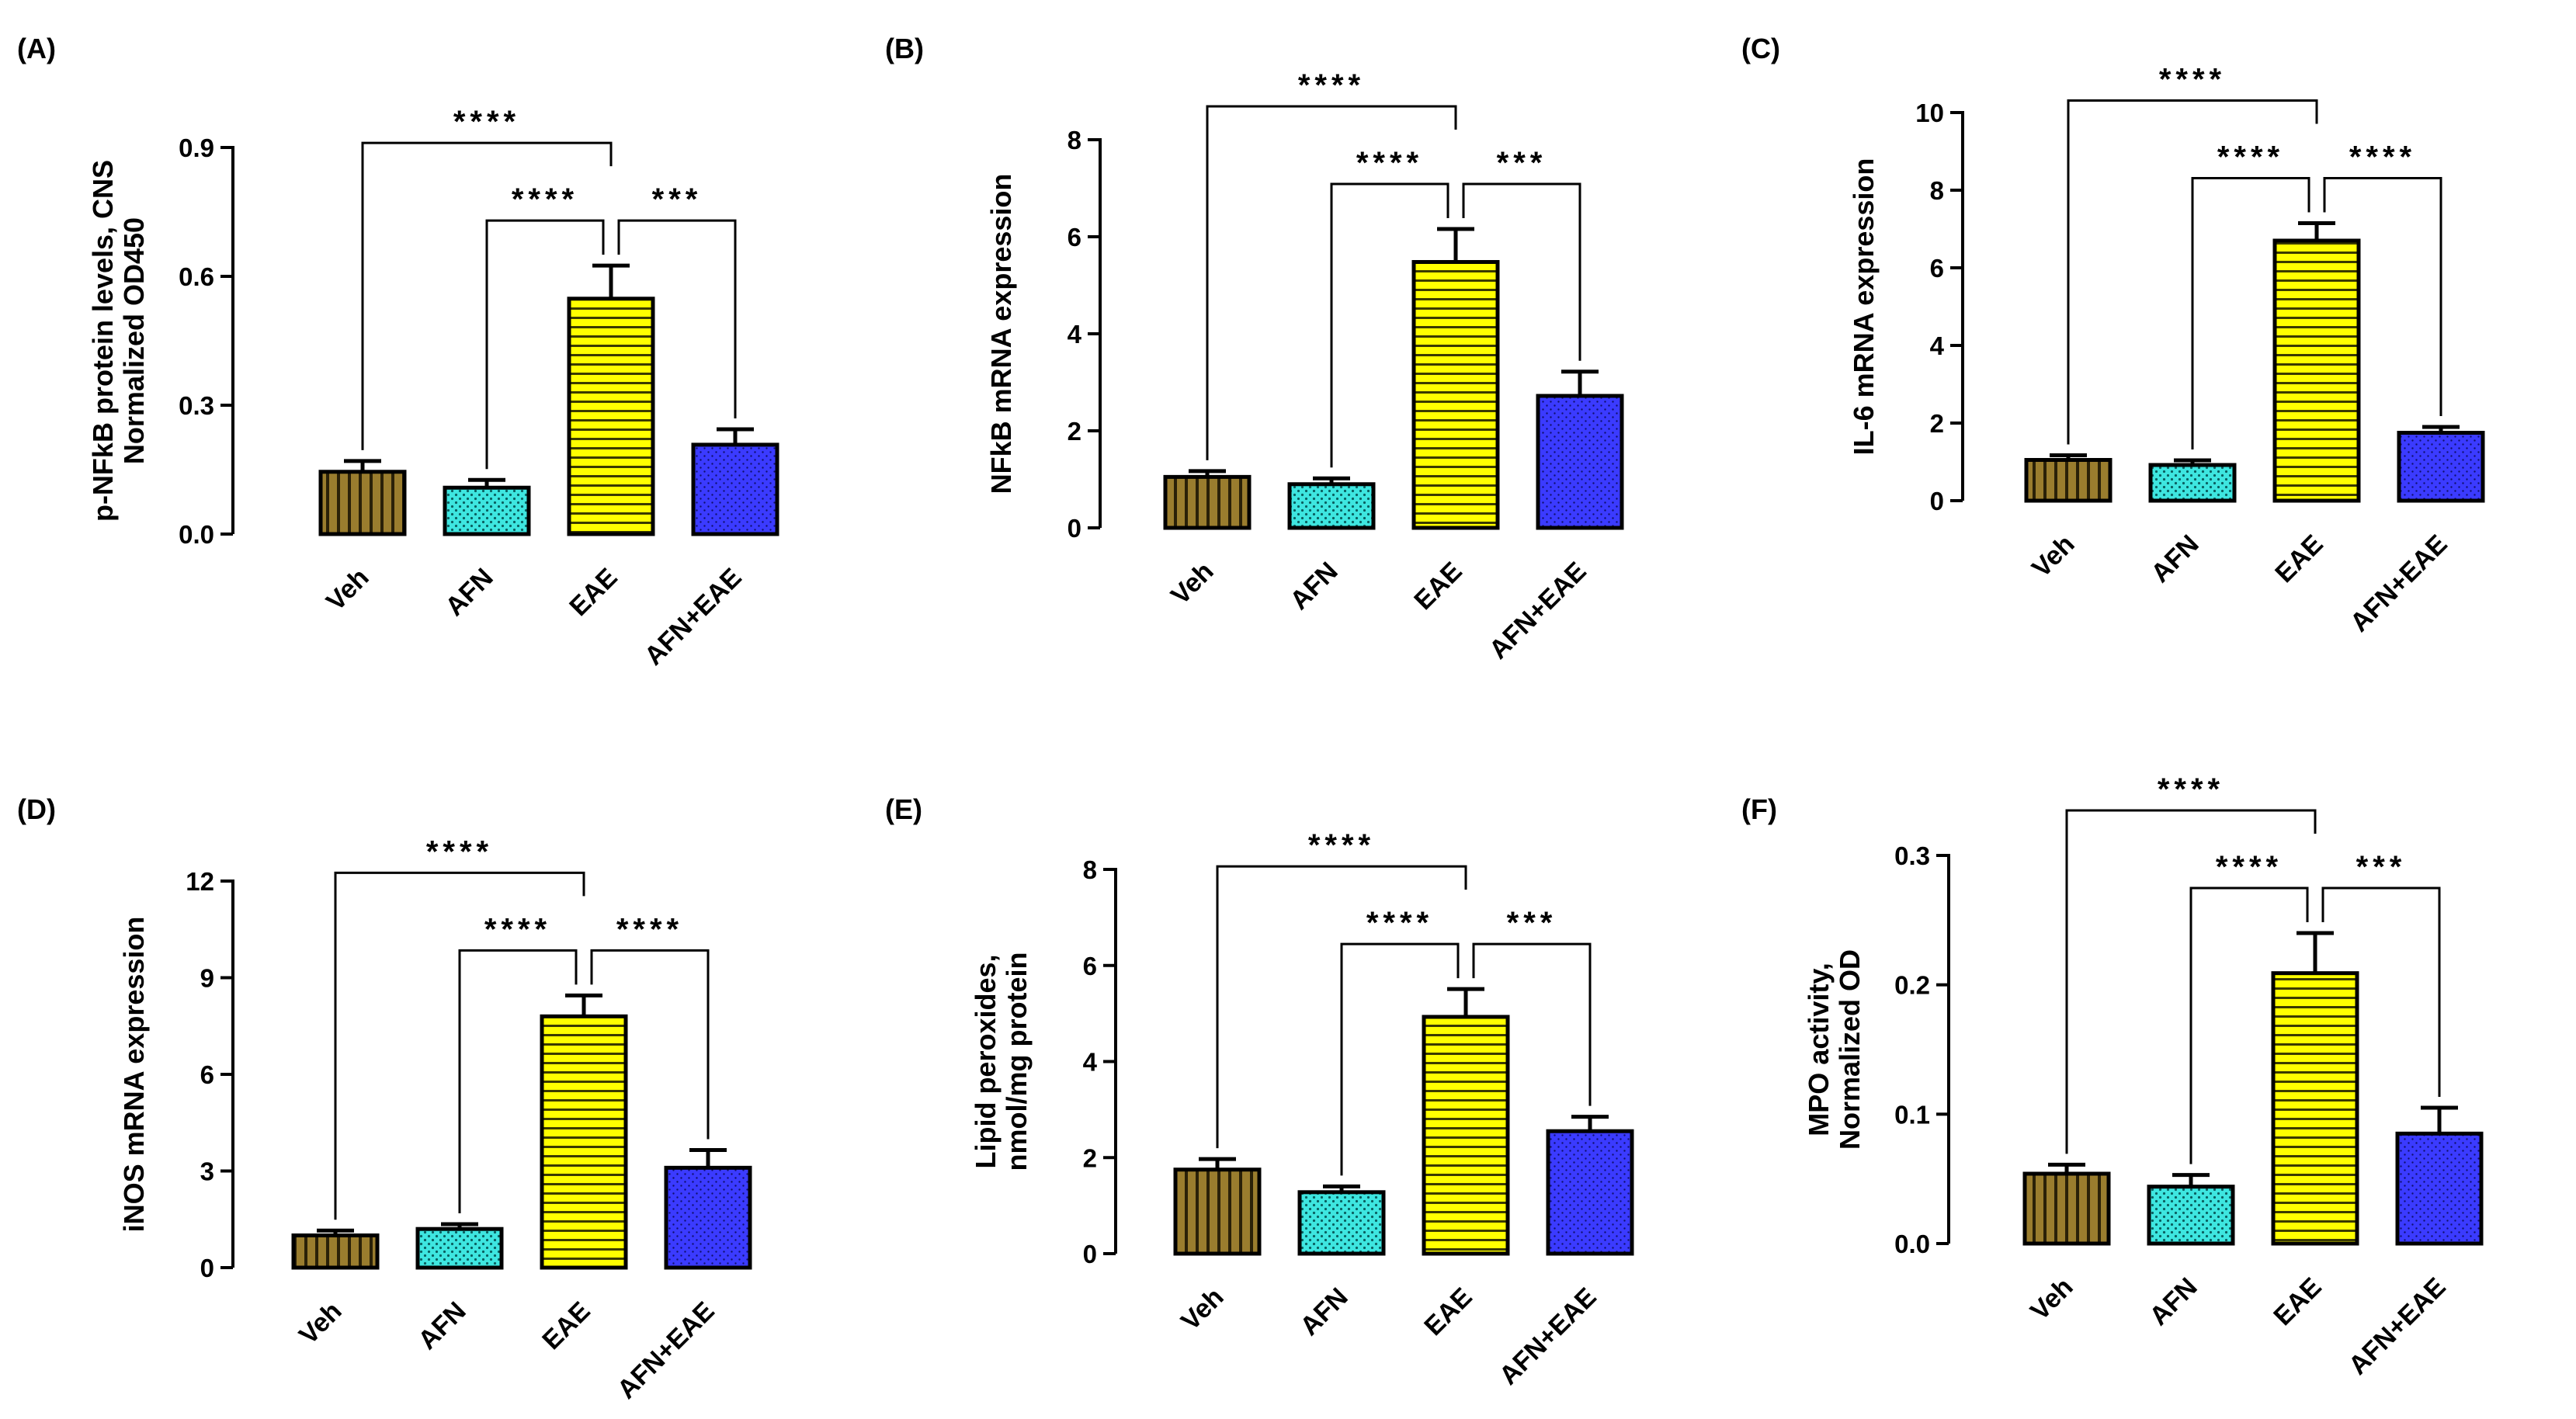 This screenshot has height=1419, width=2576. Describe the element at coordinates (1912, 1244) in the screenshot. I see `y-tick-label: 0.0` at that location.